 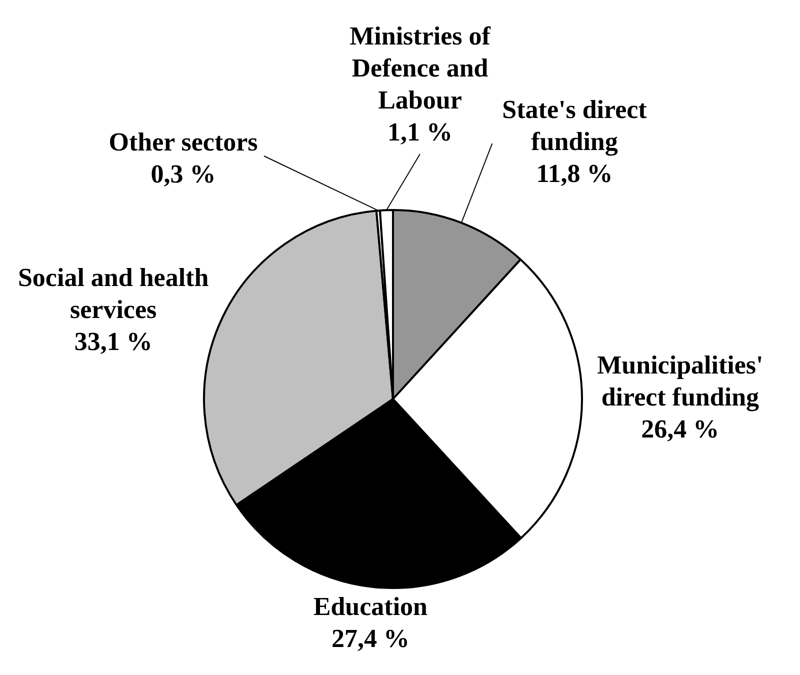 What do you see at coordinates (183, 142) in the screenshot?
I see `slice-label: Other sectors` at bounding box center [183, 142].